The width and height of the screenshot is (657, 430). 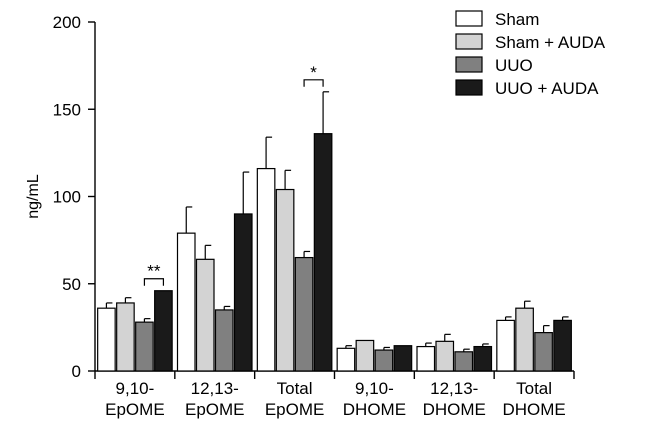 What do you see at coordinates (547, 88) in the screenshot?
I see `legend-label: UUO + AUDA` at bounding box center [547, 88].